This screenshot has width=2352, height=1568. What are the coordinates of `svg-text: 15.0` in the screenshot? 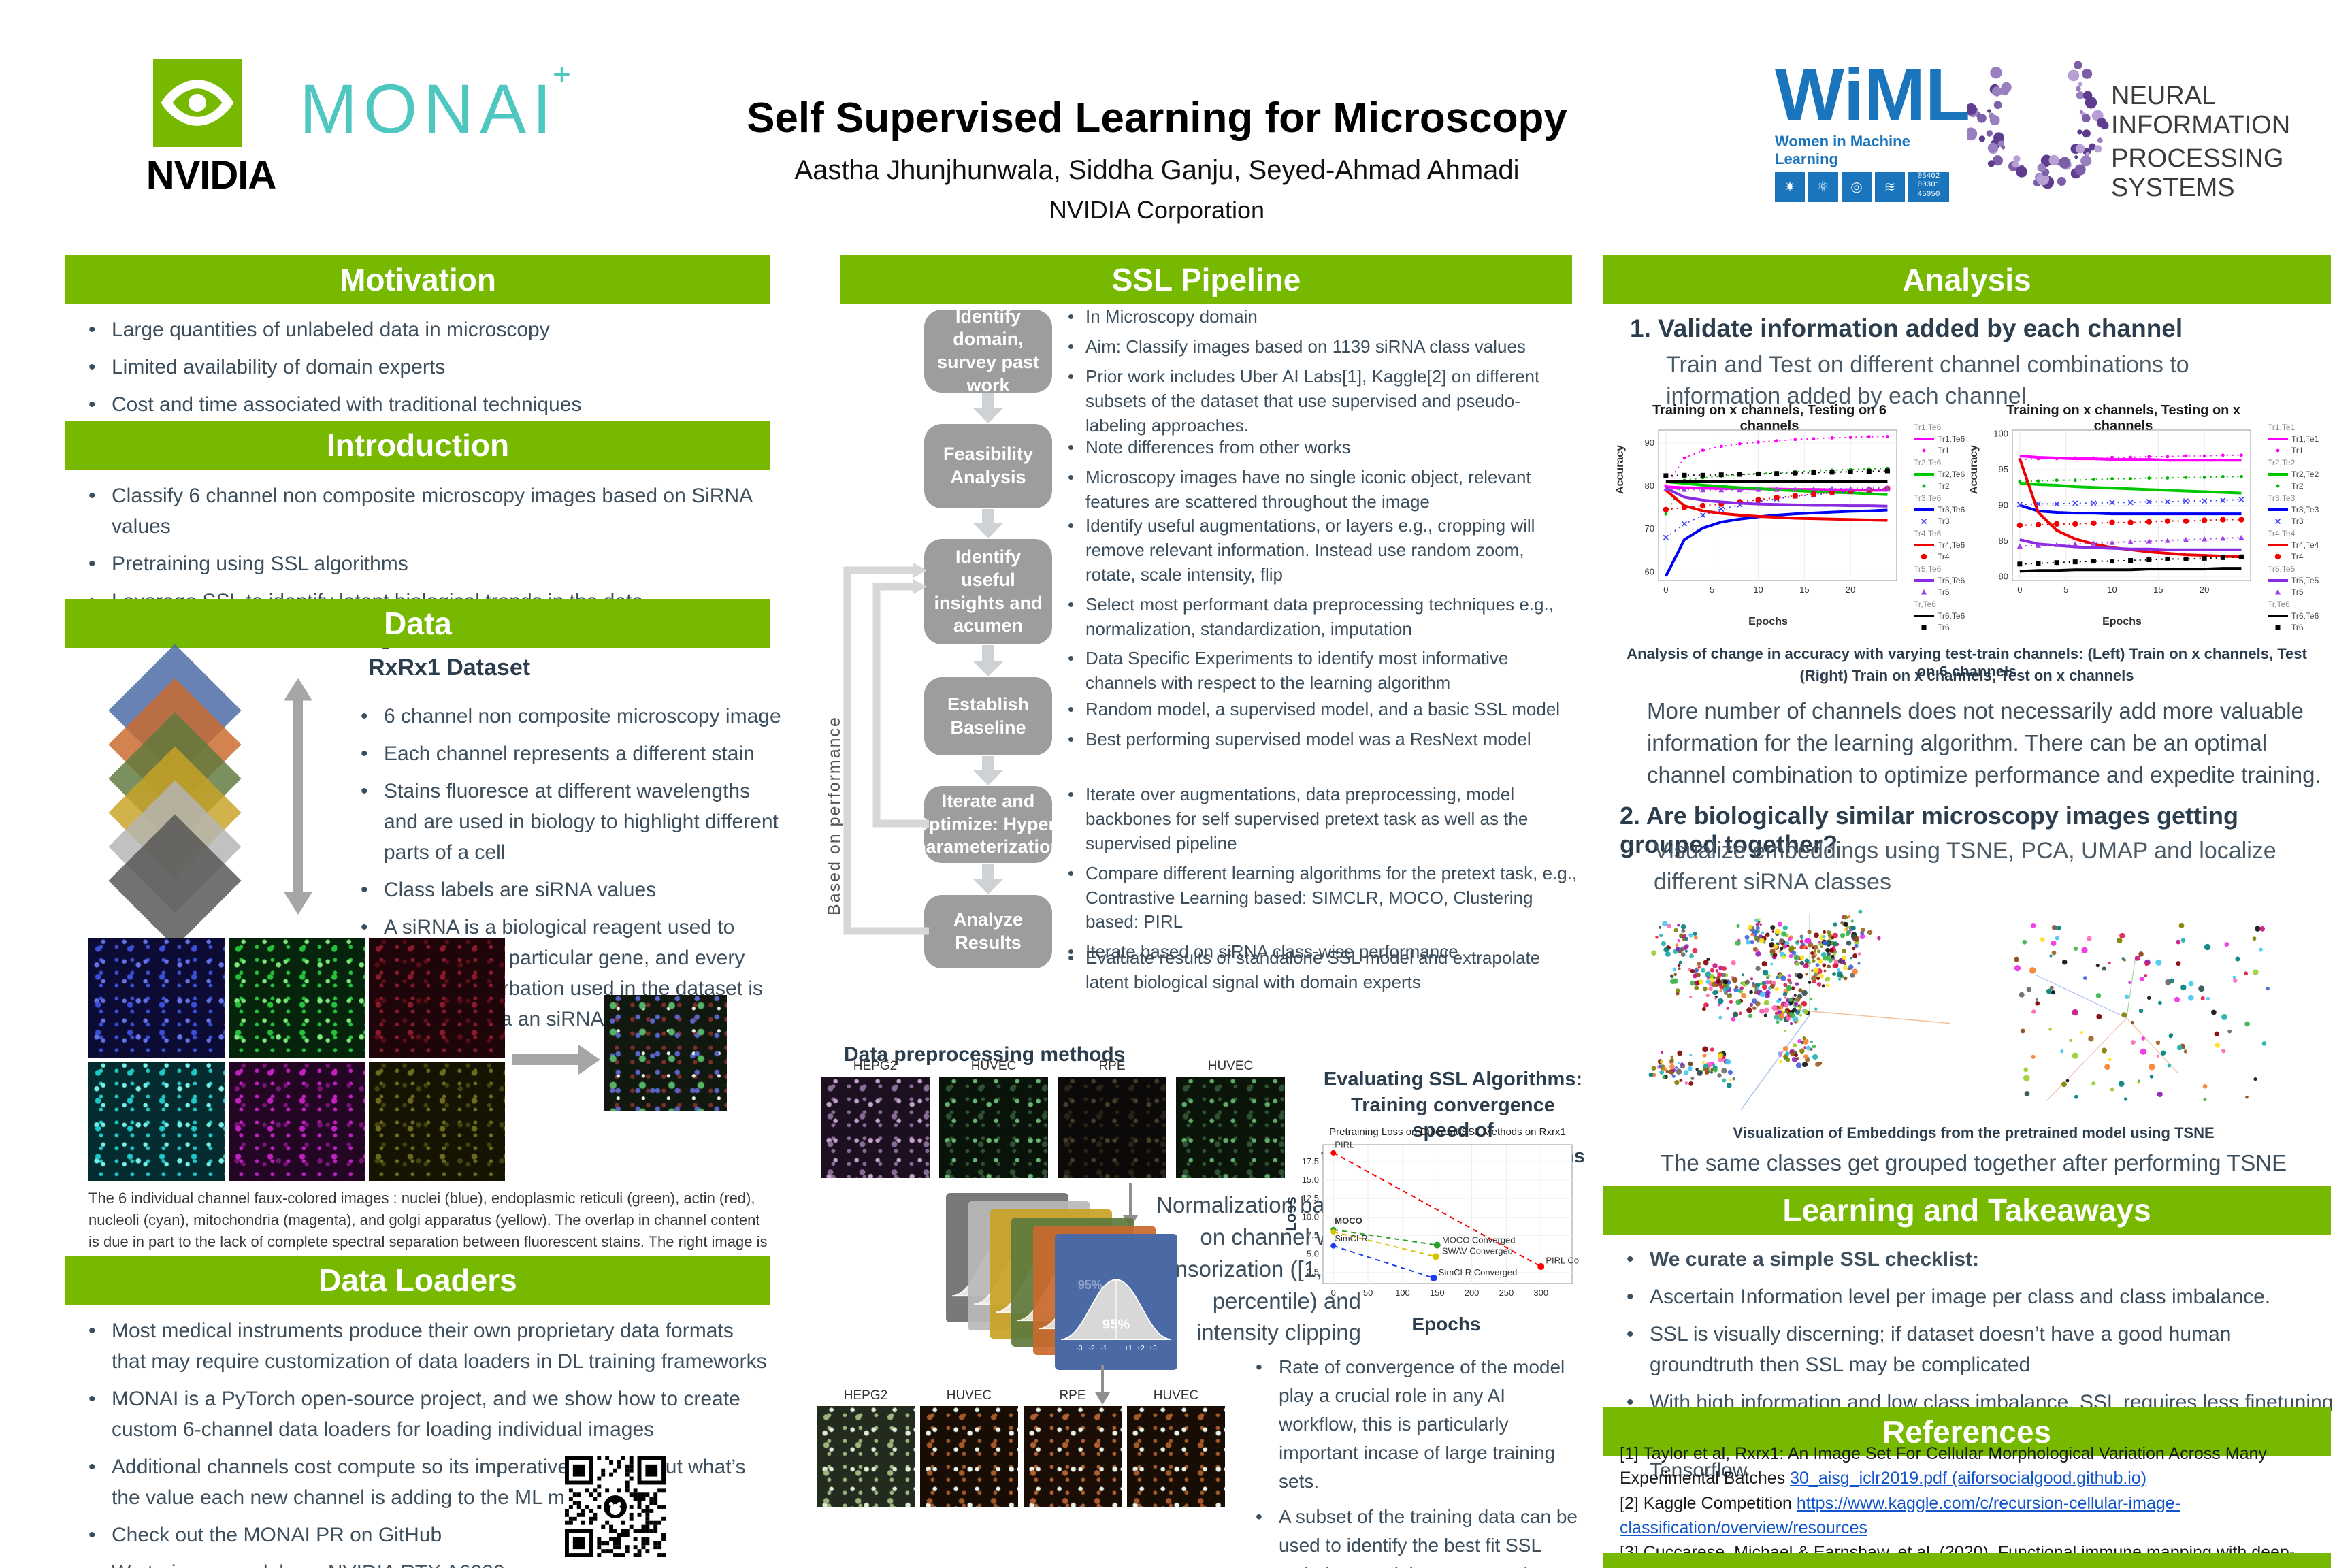 It's located at (1310, 1180).